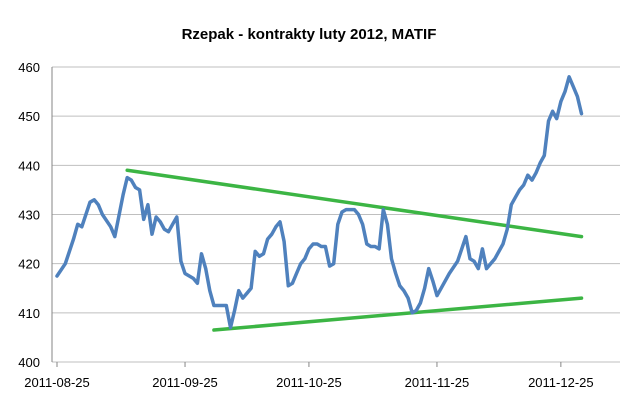 This screenshot has height=413, width=620. Describe the element at coordinates (29, 165) in the screenshot. I see `y-tick-label: 440` at that location.